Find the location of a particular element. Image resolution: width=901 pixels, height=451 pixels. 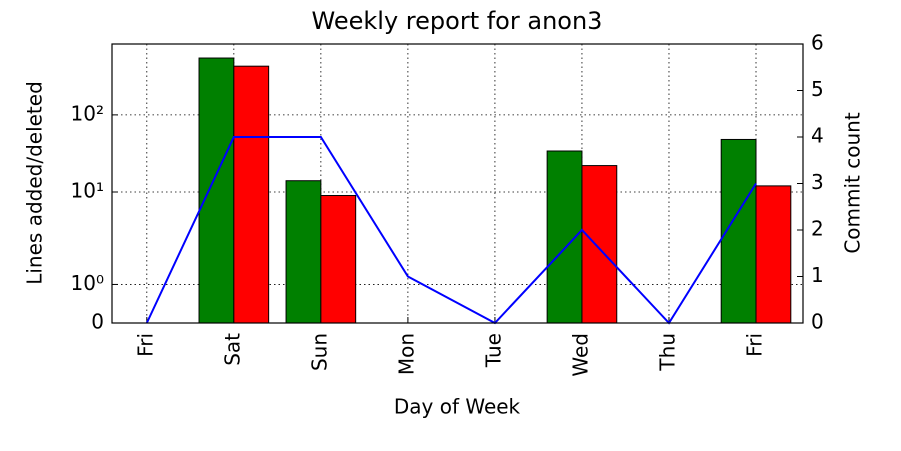

x-tick-label: Wed is located at coordinates (580, 355).